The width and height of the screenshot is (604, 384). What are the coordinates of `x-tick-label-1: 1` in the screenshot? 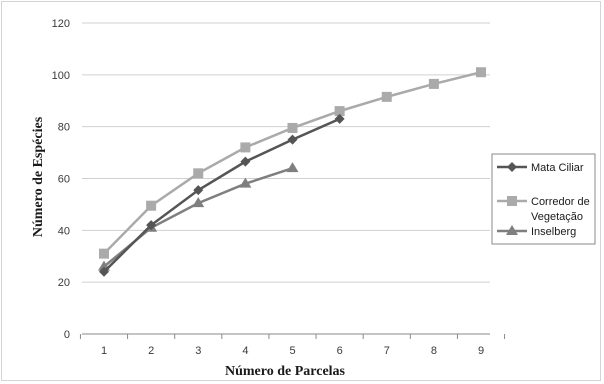 It's located at (104, 351).